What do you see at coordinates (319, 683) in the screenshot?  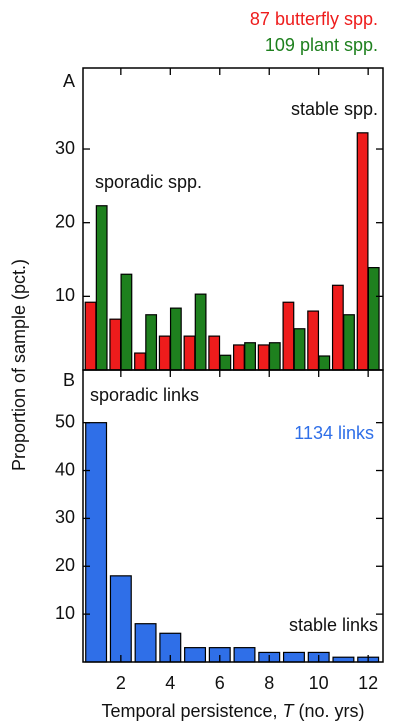 I see `x-tick-label: 10` at bounding box center [319, 683].